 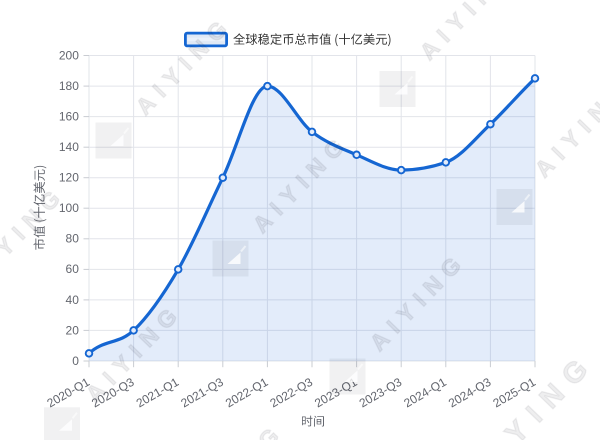 I want to click on svg-text: 200, so click(x=69, y=55).